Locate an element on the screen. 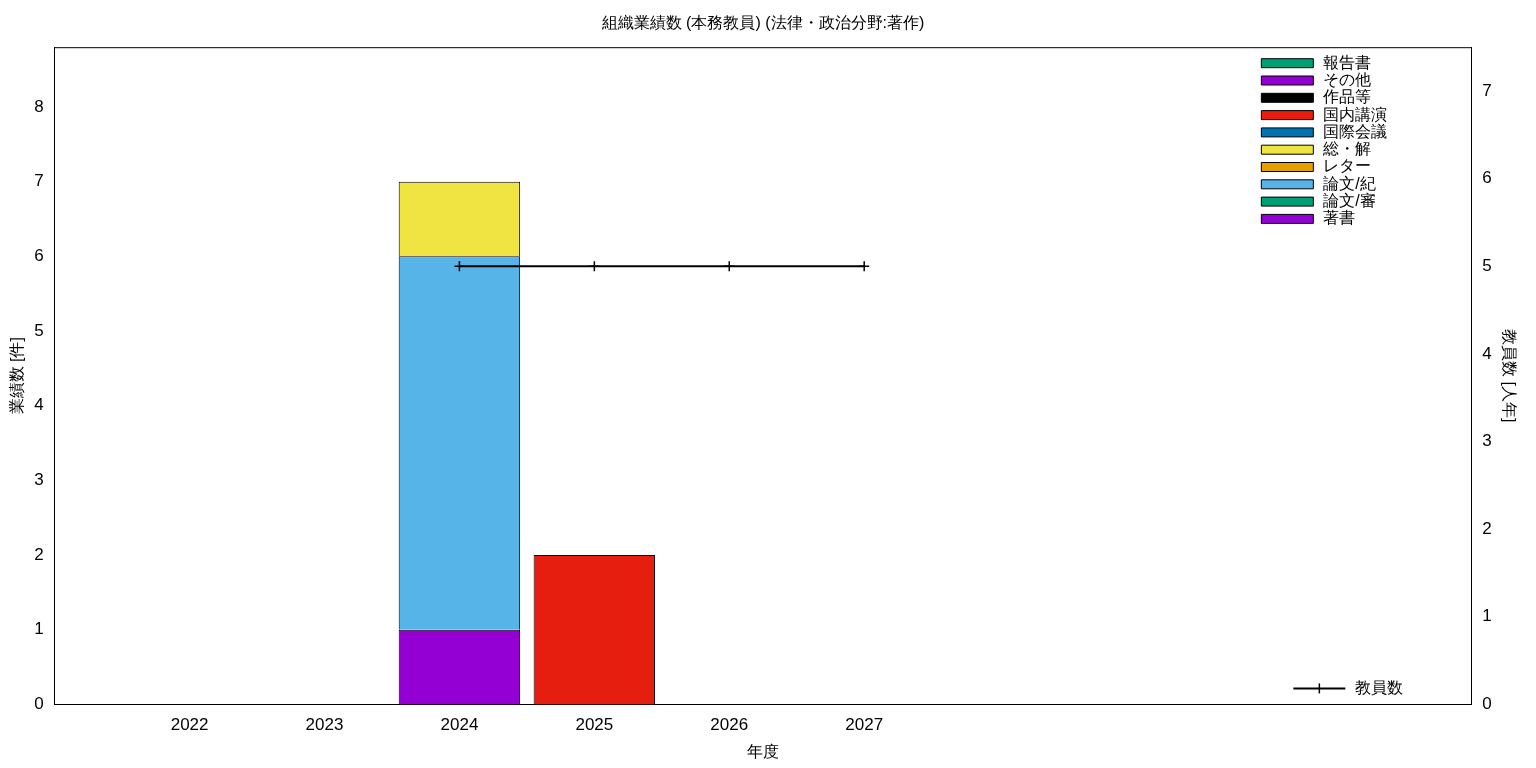  y2-tick-label: 4 is located at coordinates (1487, 353).